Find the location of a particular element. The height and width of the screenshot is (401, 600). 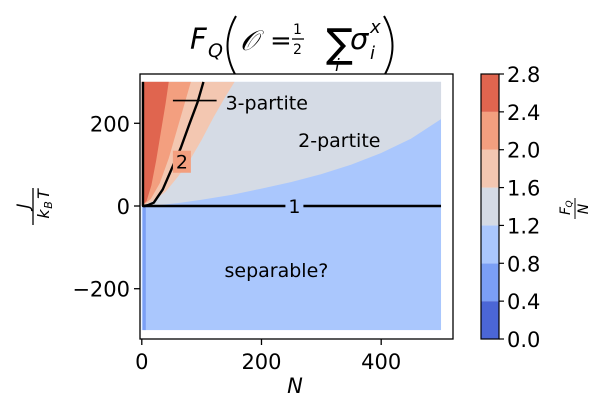

contour-label: 2 is located at coordinates (182, 163).